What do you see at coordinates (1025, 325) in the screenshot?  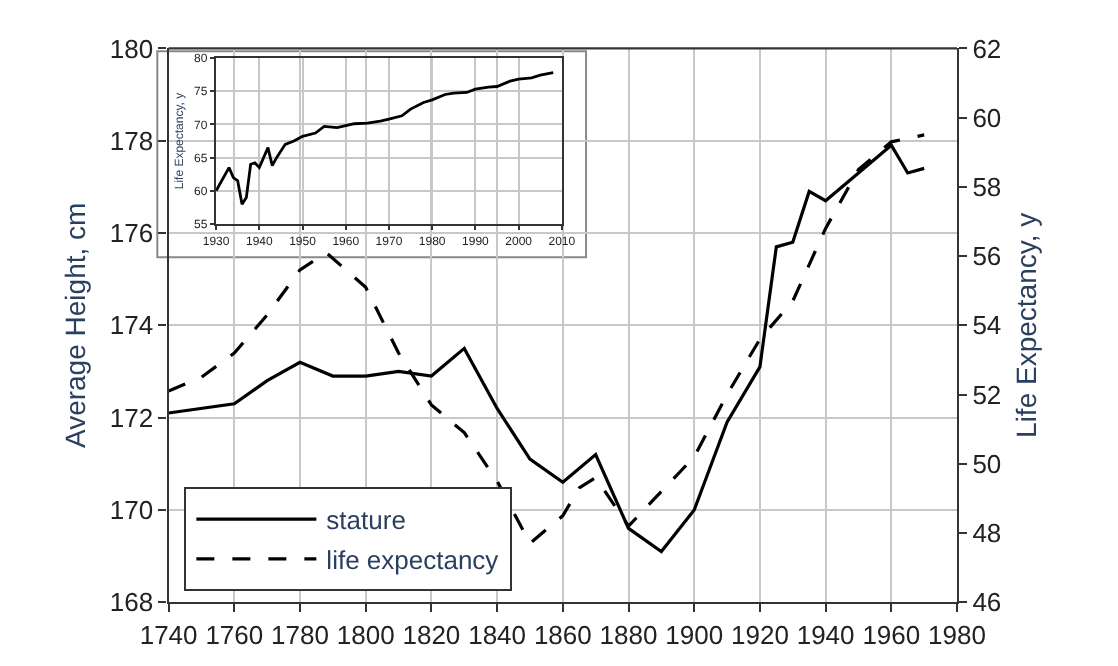 I see `y2-axis-title: Life Expectancy, y` at bounding box center [1025, 325].